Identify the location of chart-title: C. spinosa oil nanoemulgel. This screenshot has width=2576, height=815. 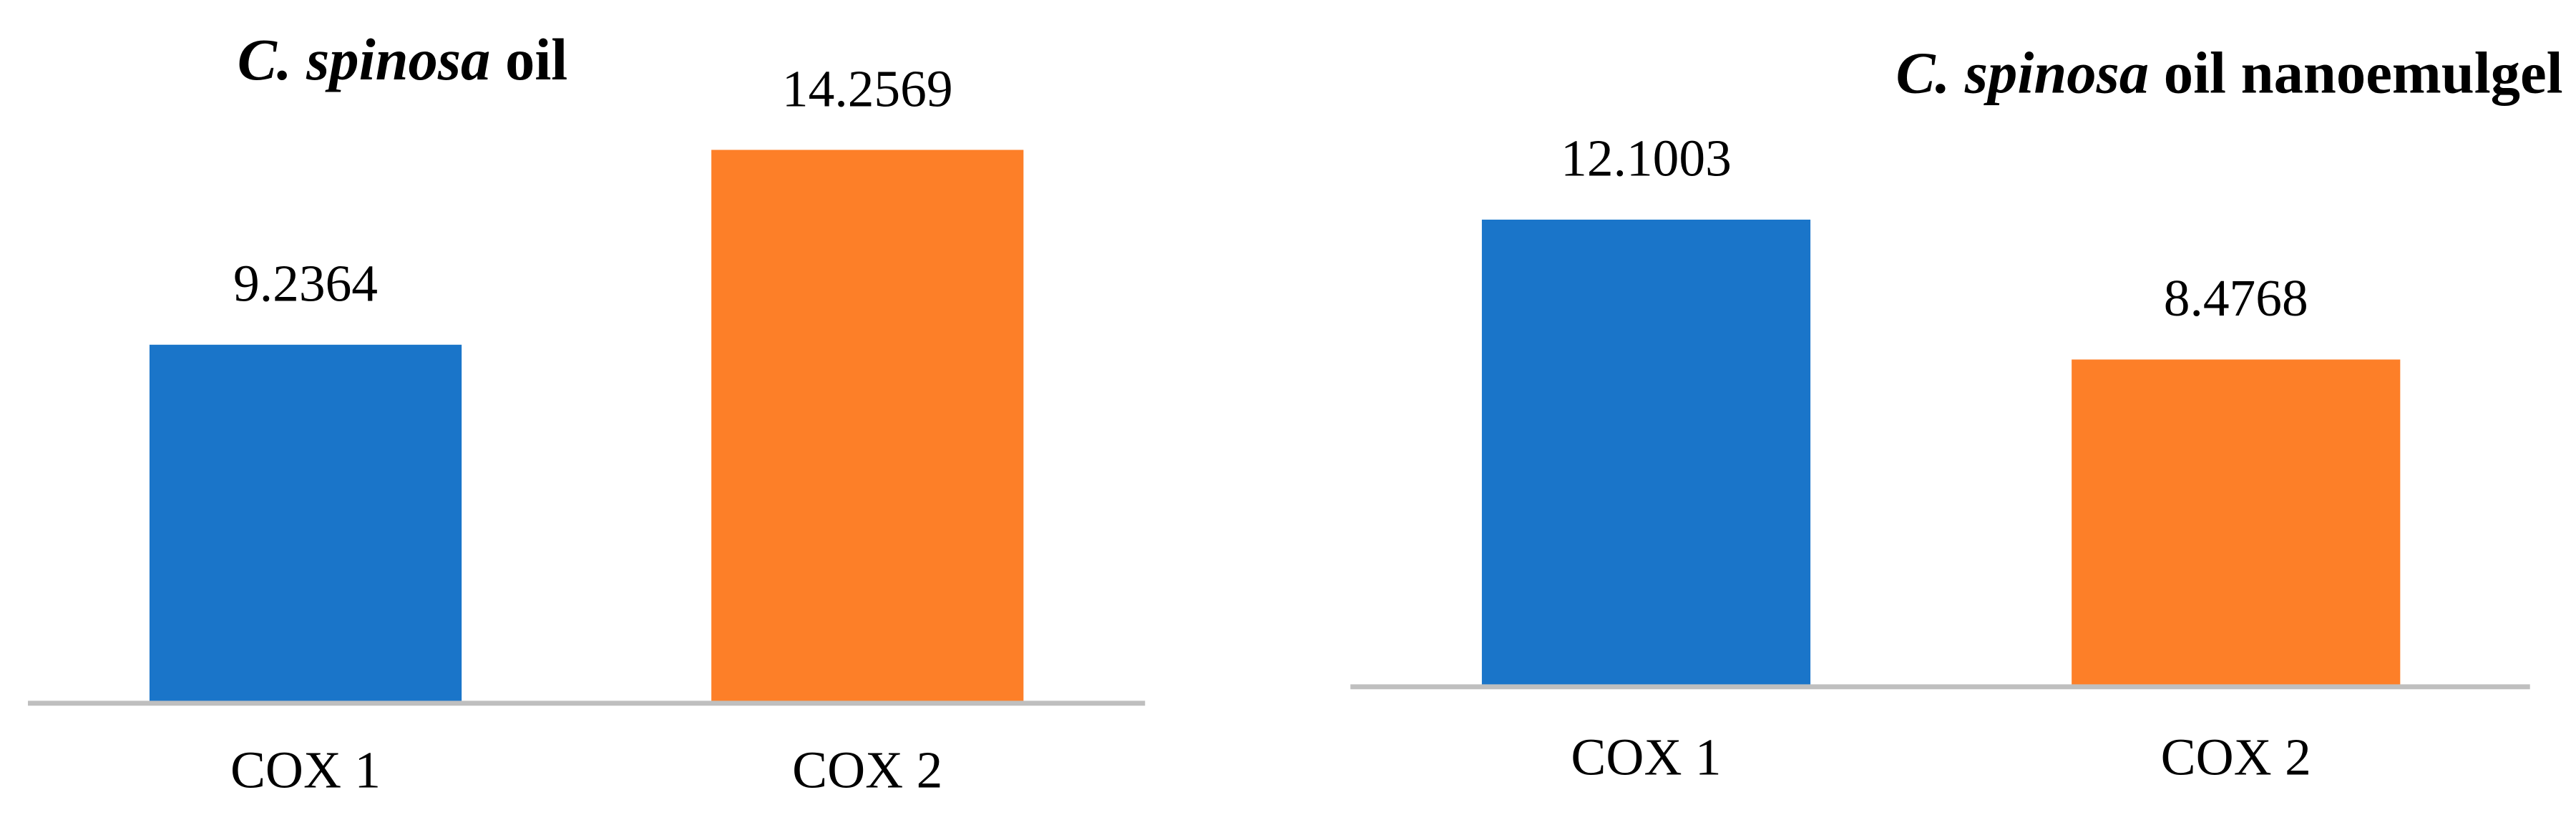
(2229, 72).